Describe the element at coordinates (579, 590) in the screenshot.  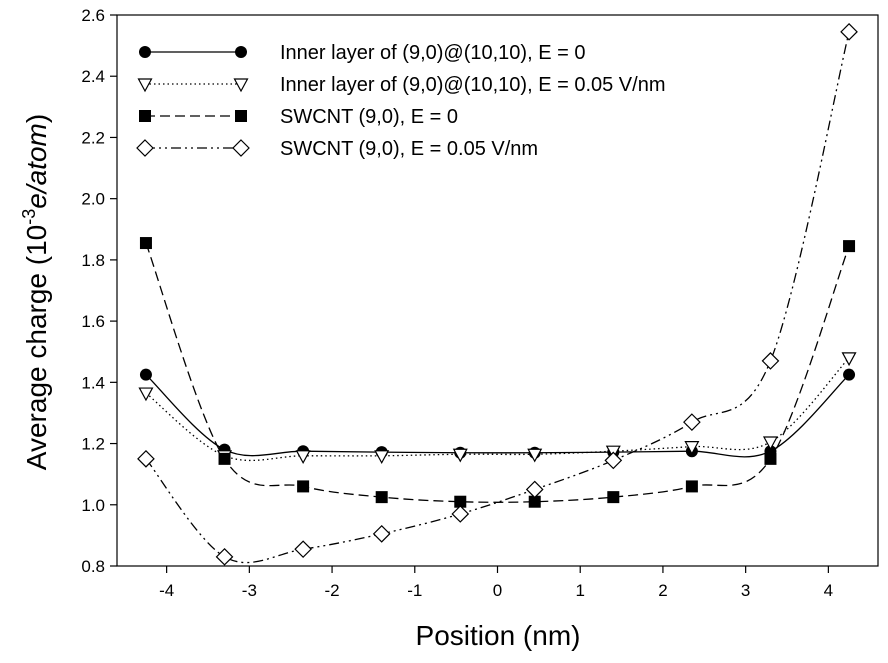
I see `x-tick-label: 1` at that location.